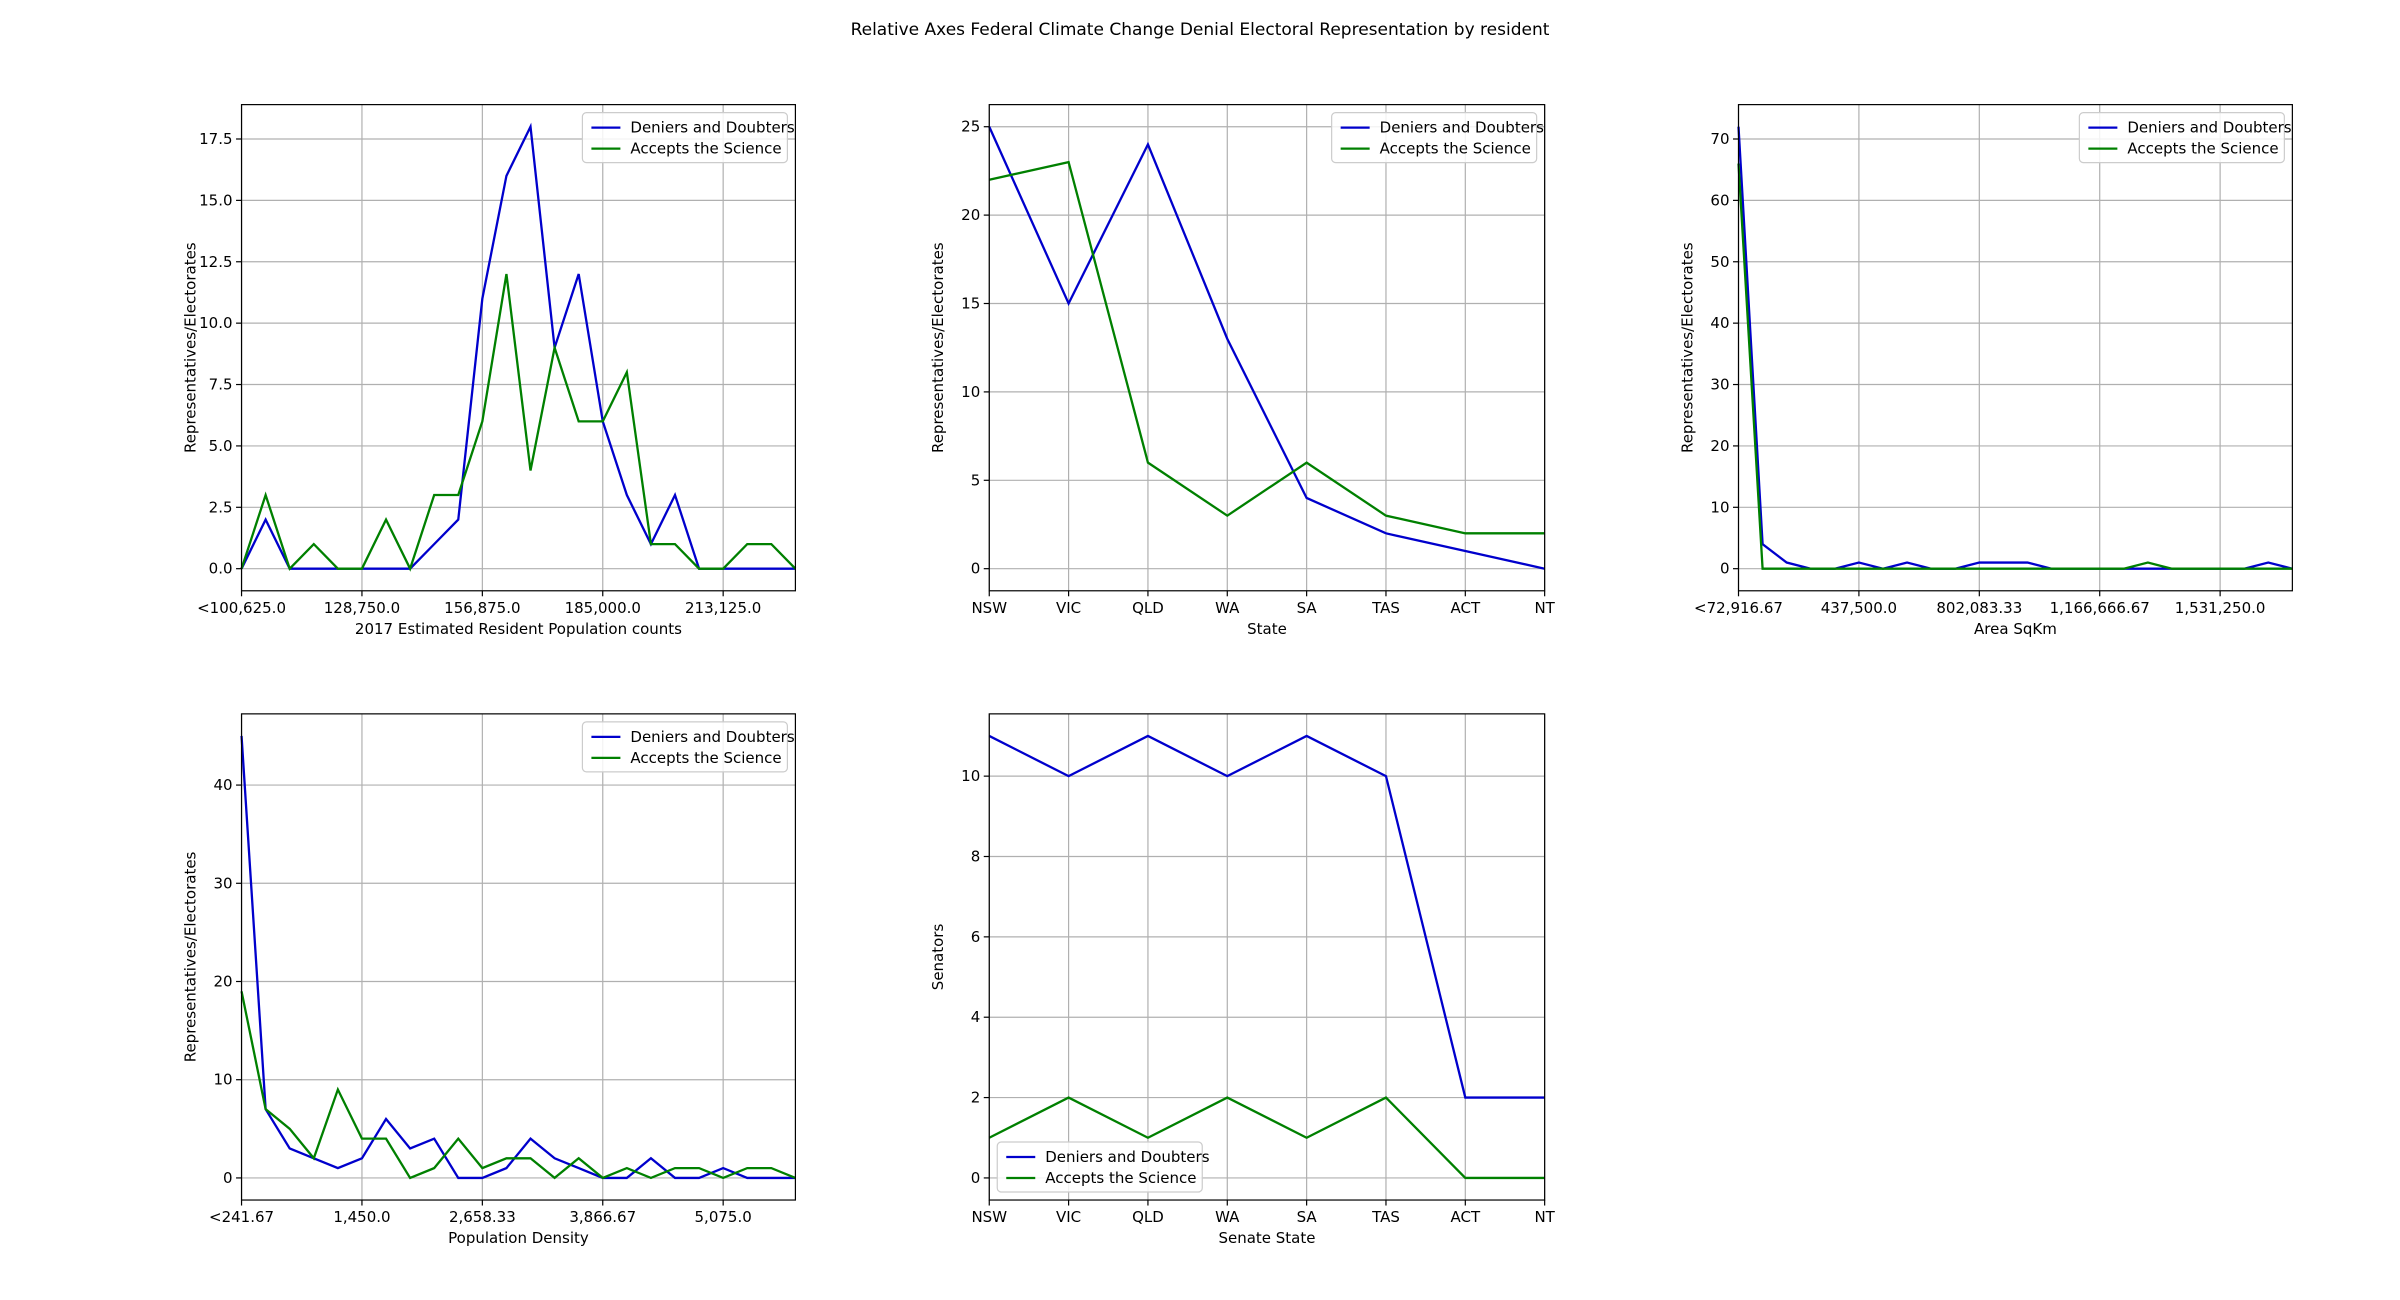  Describe the element at coordinates (2100, 608) in the screenshot. I see `x-tick-label: 1,166,666.67` at that location.